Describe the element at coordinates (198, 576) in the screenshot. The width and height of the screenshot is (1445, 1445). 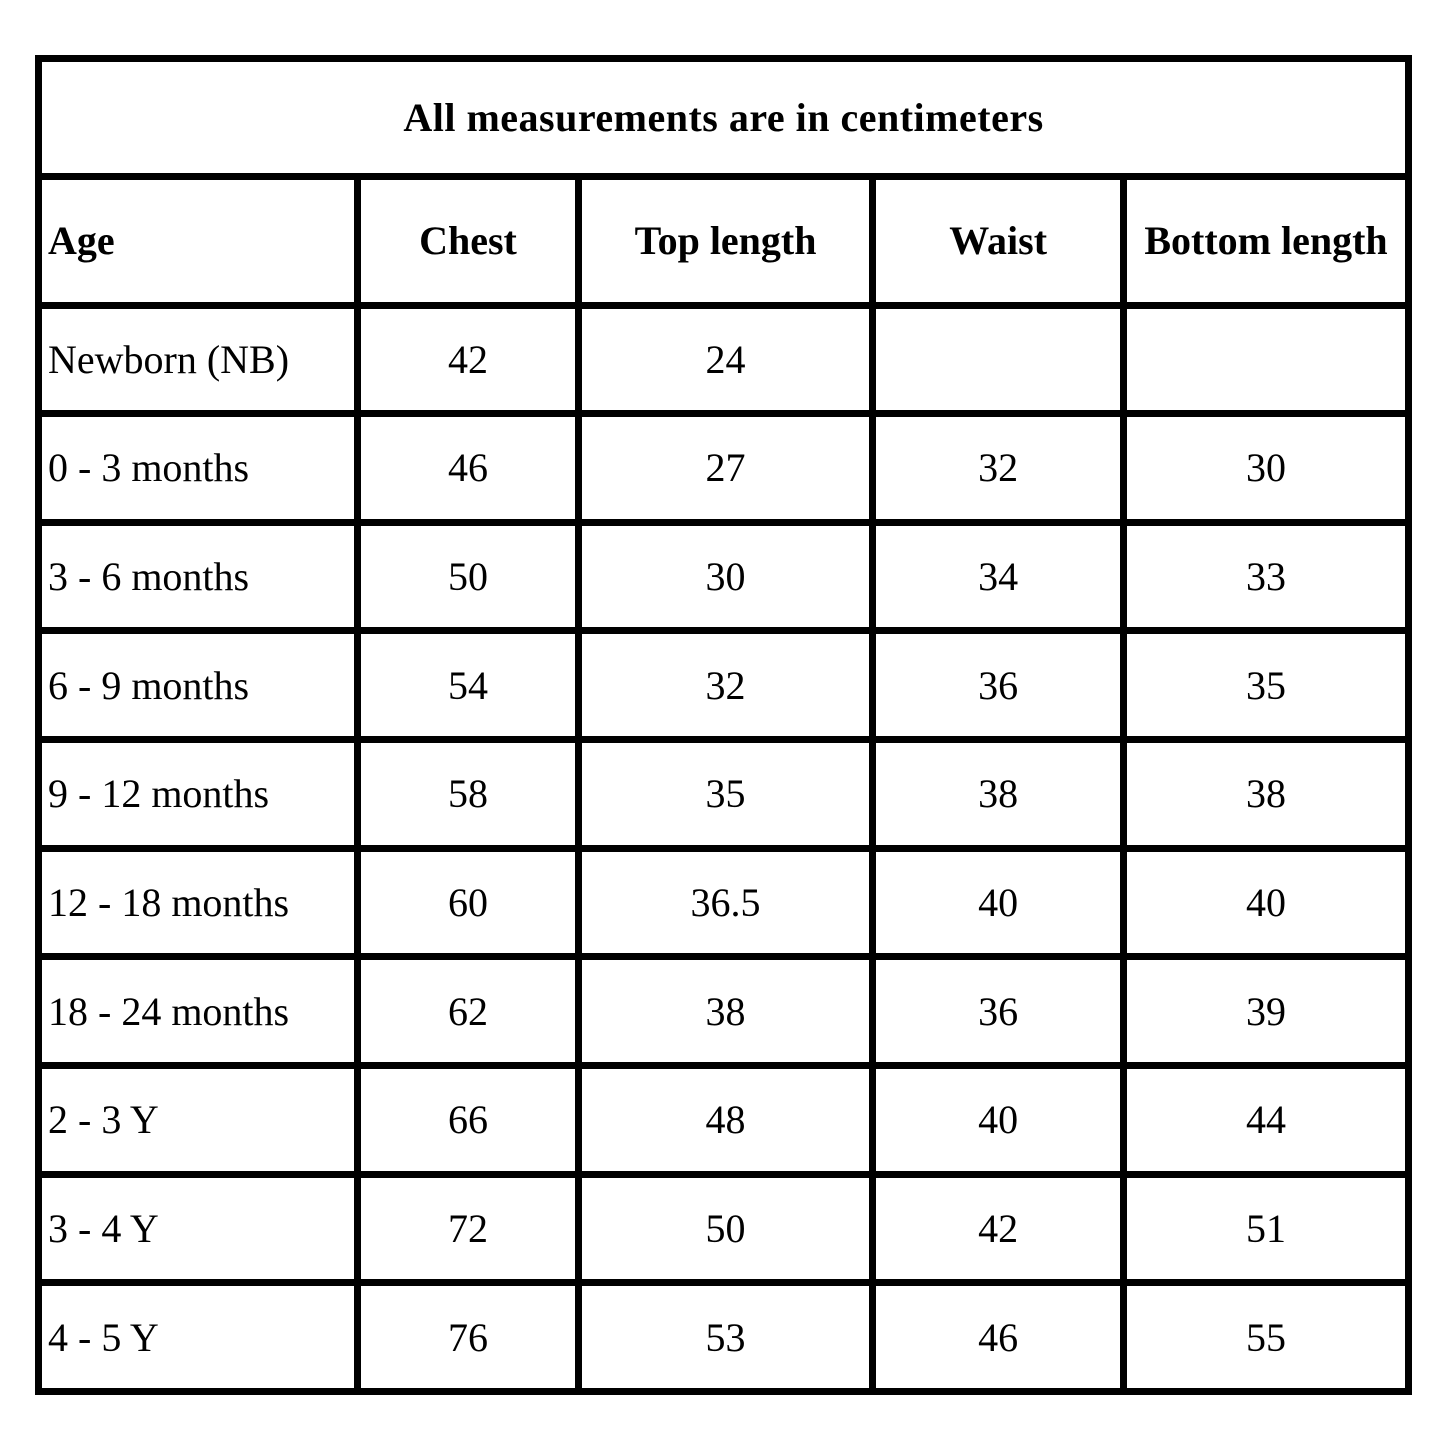
I see `age-cell: 3 - 6 months` at that location.